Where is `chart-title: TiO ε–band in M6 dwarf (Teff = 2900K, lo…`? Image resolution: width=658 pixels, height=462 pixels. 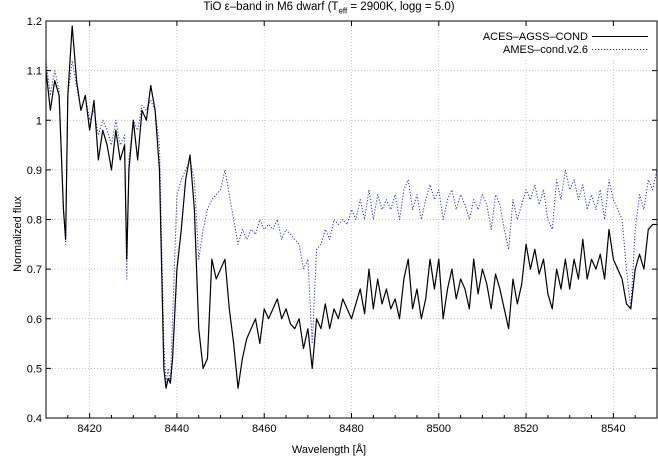 chart-title: TiO ε–band in M6 dwarf (Teff = 2900K, lo… is located at coordinates (329, 8).